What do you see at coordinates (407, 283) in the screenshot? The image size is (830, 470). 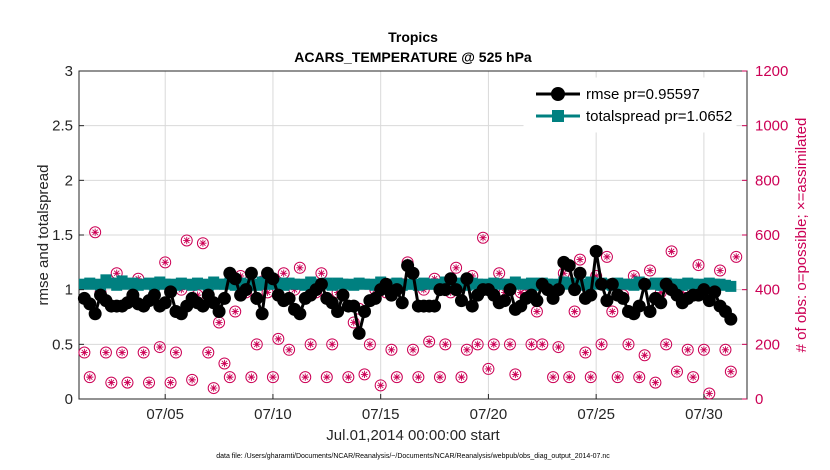 I see `totalspread-series` at bounding box center [407, 283].